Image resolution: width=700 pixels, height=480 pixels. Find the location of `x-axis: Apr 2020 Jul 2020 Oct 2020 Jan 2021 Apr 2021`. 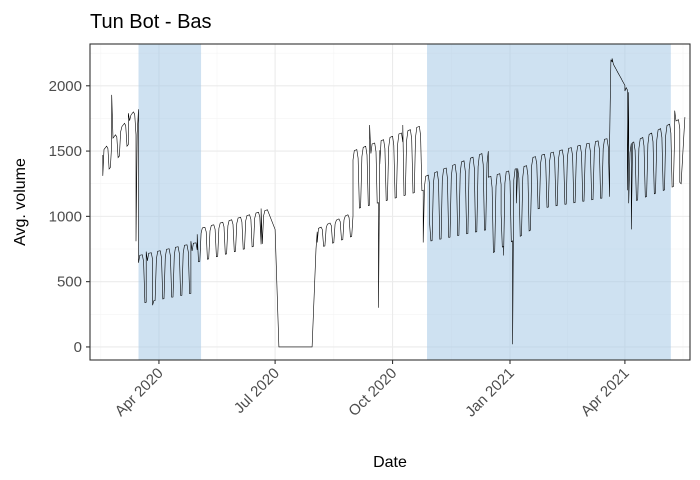

x-axis: Apr 2020 Jul 2020 Oct 2020 Jan 2021 Apr 2021 is located at coordinates (372, 390).